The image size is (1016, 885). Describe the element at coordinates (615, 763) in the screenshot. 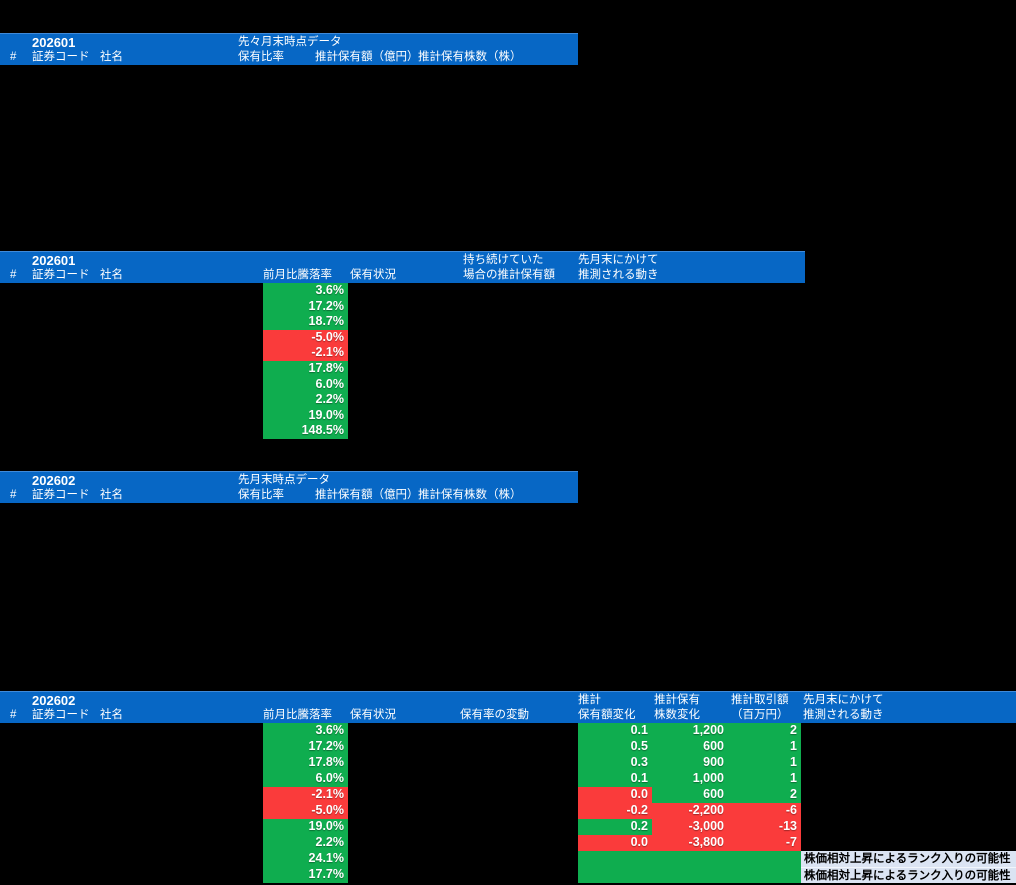

I see `amount-change-cell: 0.3` at that location.